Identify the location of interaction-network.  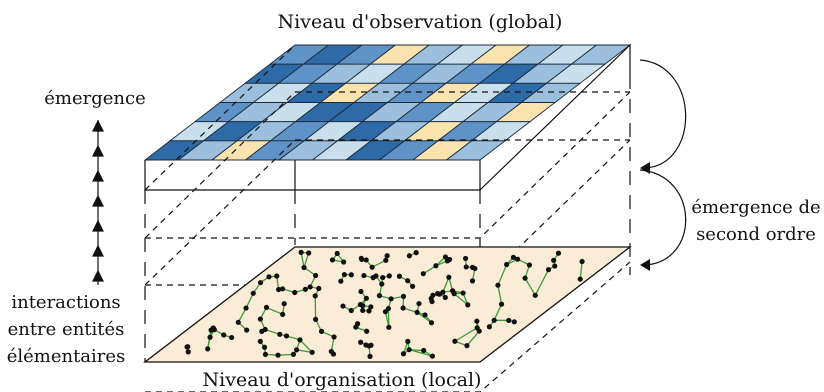
(384, 304).